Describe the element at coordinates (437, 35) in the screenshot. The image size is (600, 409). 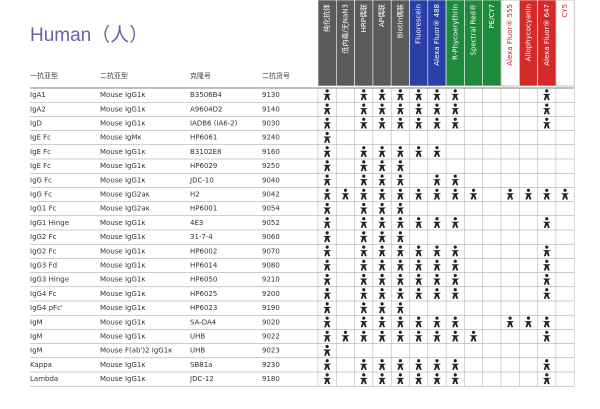
I see `format-label: Alexa Fluor® 488` at that location.